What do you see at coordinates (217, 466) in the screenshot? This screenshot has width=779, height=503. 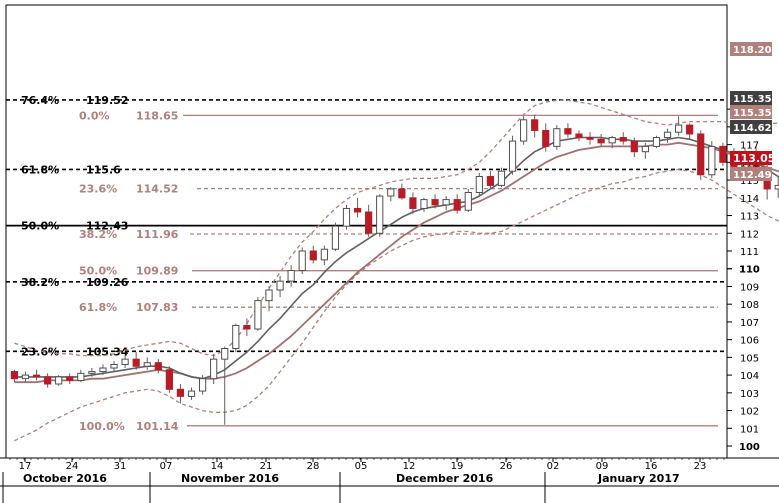 I see `x-tick-label-4: 14` at bounding box center [217, 466].